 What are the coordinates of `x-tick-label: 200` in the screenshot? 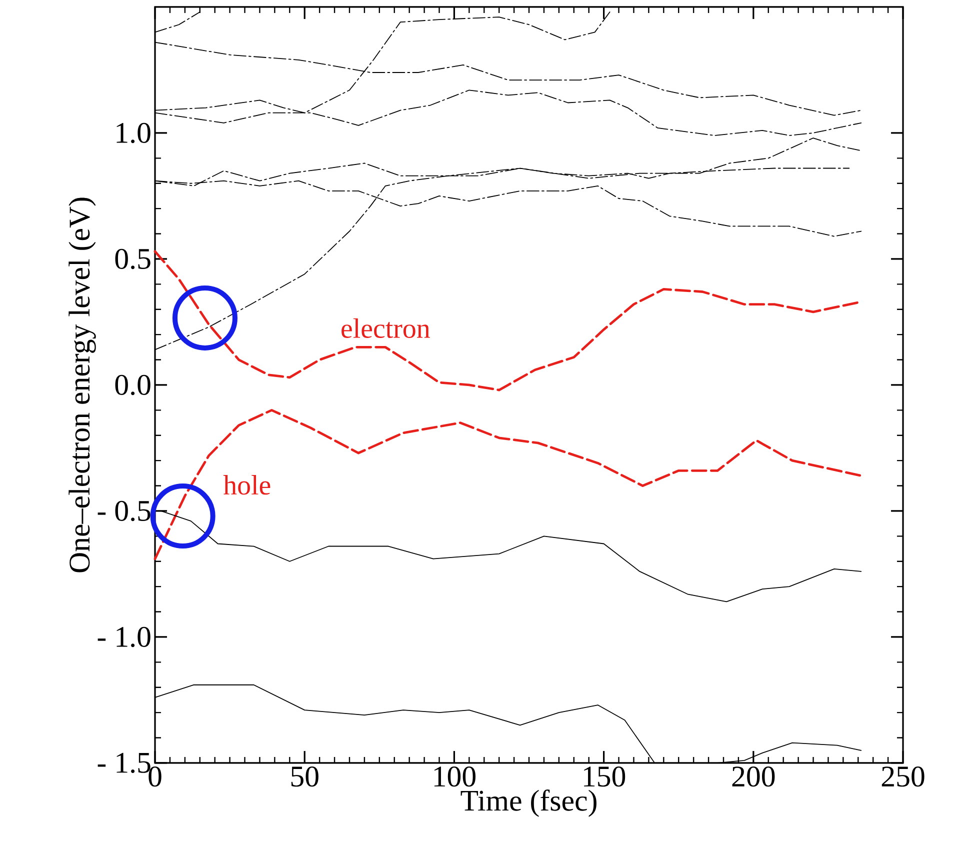 It's located at (753, 776).